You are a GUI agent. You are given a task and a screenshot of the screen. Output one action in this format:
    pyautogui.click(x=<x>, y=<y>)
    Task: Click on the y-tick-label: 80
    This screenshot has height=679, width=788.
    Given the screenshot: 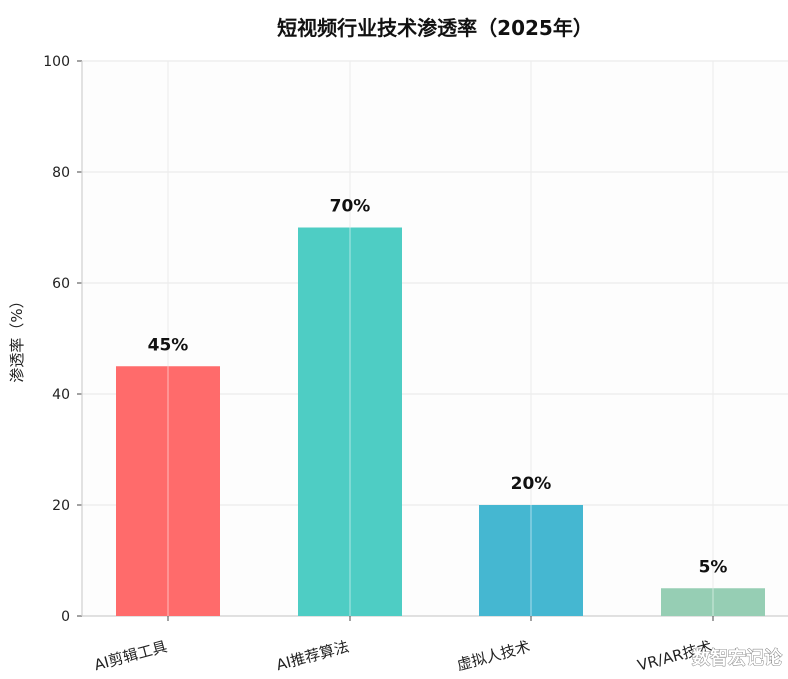 What is the action you would take?
    pyautogui.click(x=61, y=173)
    